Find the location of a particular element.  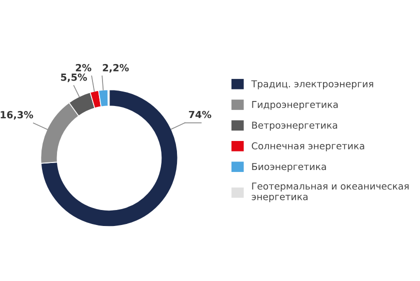

data-label: 16,3% is located at coordinates (17, 115).